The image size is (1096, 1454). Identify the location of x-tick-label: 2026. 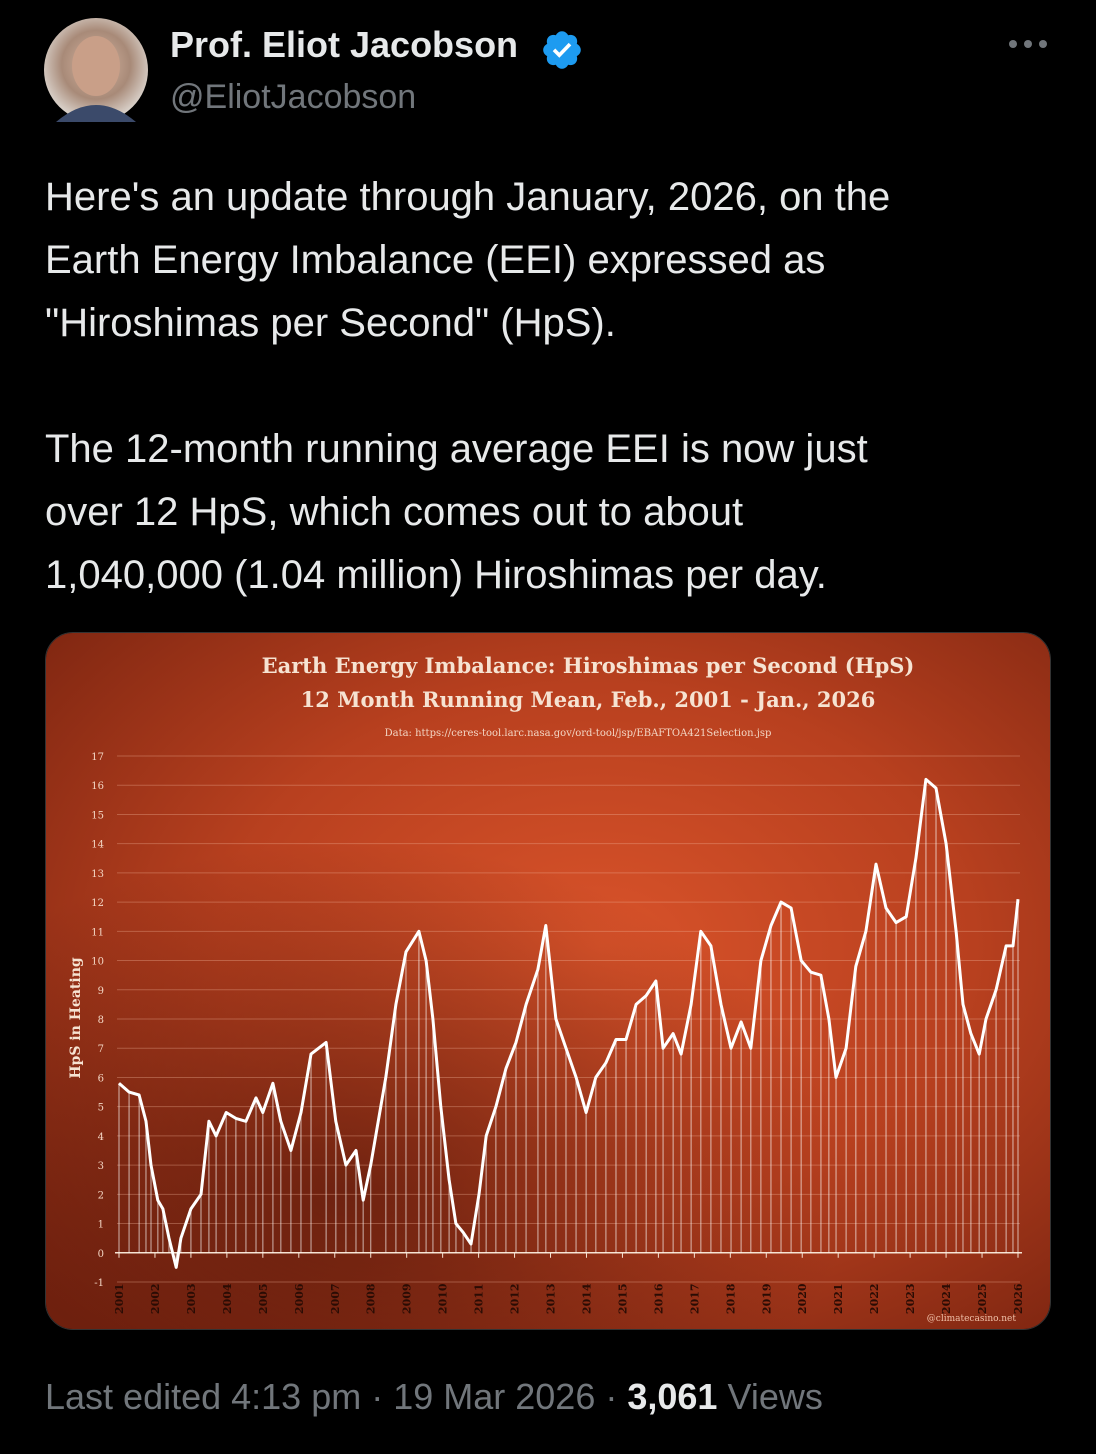
(1018, 1298).